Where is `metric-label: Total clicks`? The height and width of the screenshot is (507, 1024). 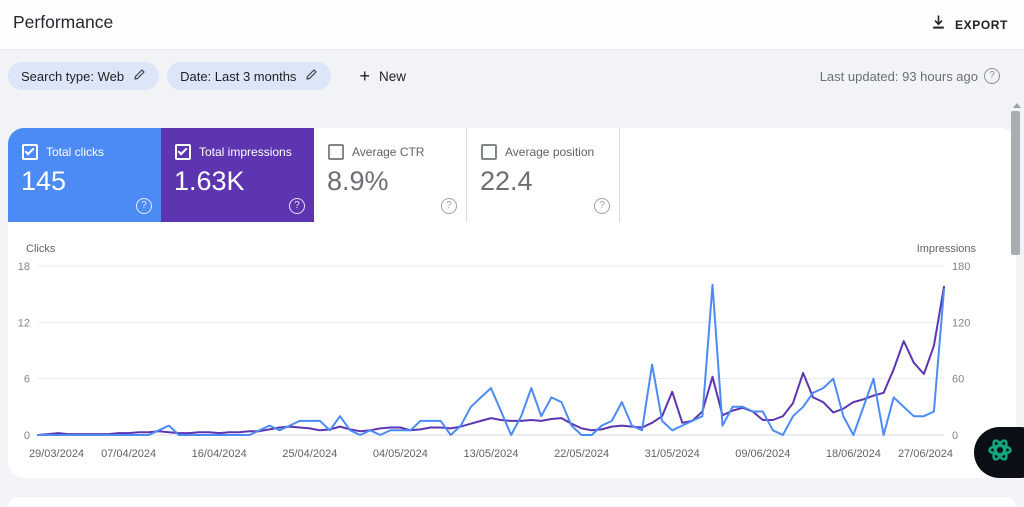 metric-label: Total clicks is located at coordinates (75, 152).